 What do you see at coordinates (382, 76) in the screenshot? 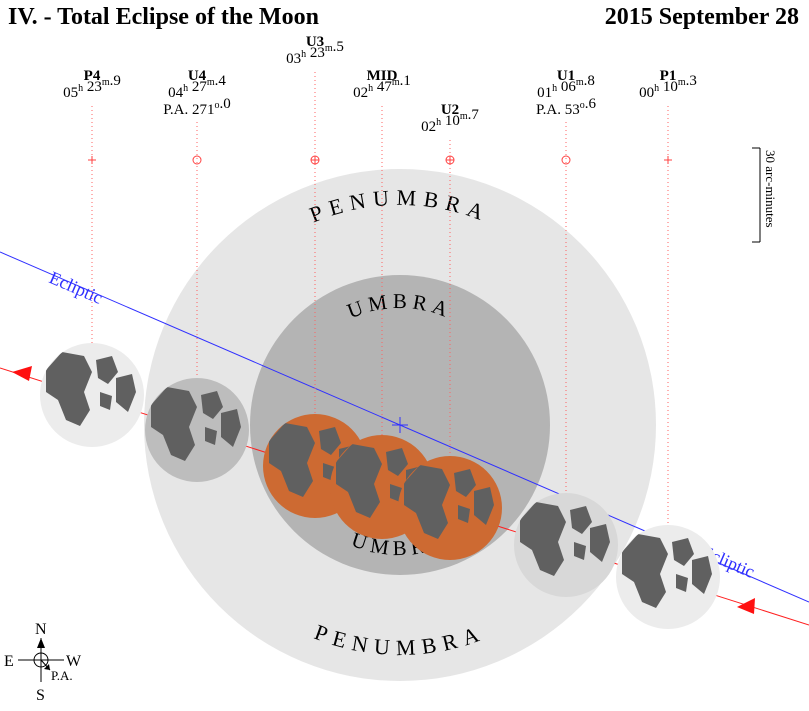
I see `contact-mid-label: MID` at bounding box center [382, 76].